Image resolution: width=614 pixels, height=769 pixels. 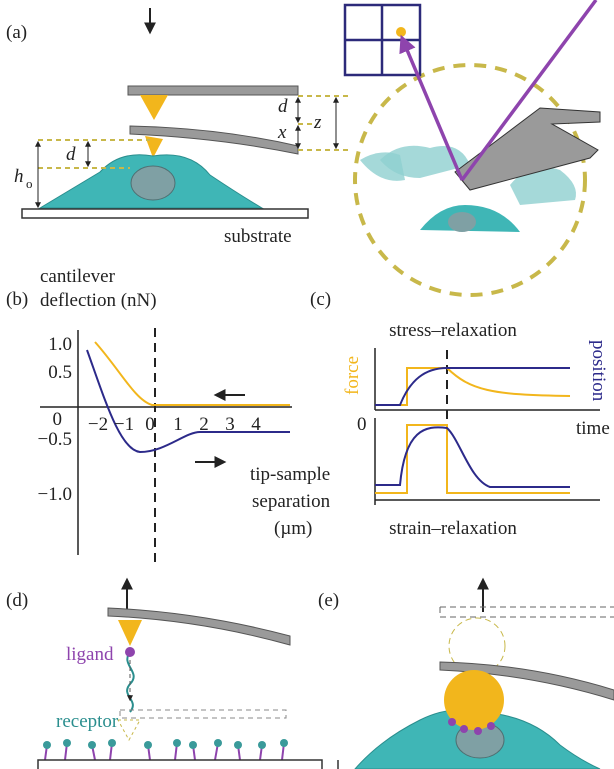 What do you see at coordinates (150, 424) in the screenshot?
I see `x-tick-label: 0` at bounding box center [150, 424].